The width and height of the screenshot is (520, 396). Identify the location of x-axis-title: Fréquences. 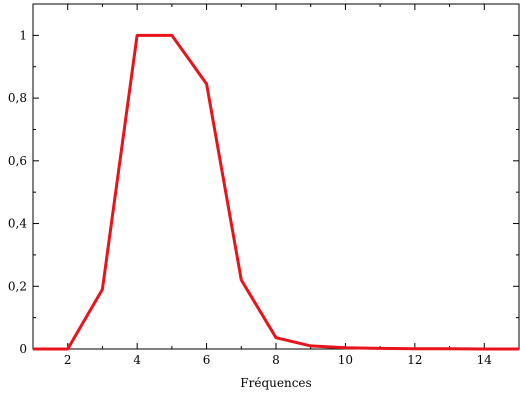
(275, 383).